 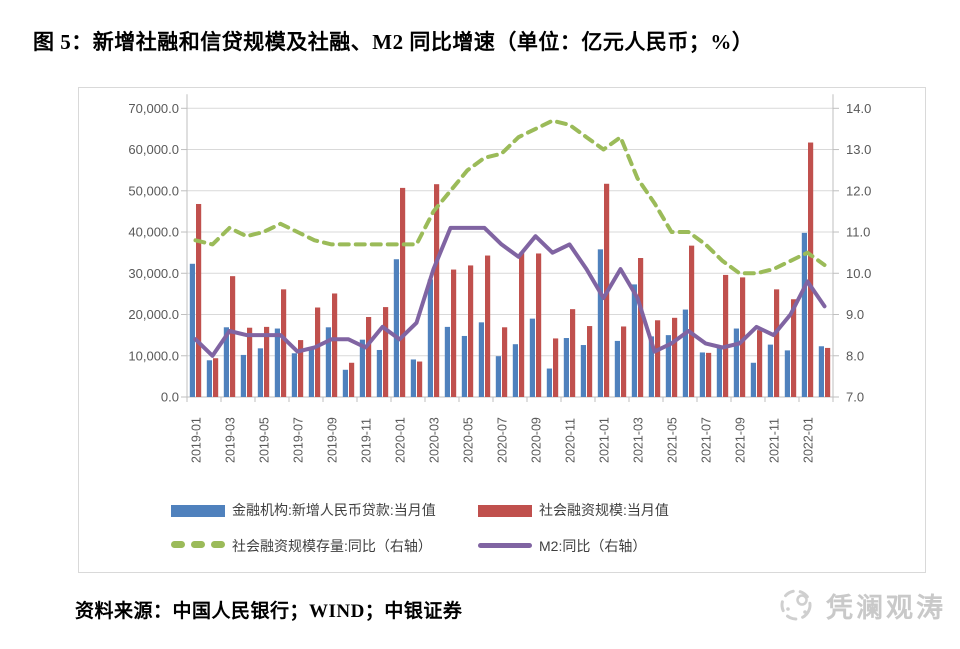 I want to click on x-axis-label: 2021-05, so click(x=673, y=440).